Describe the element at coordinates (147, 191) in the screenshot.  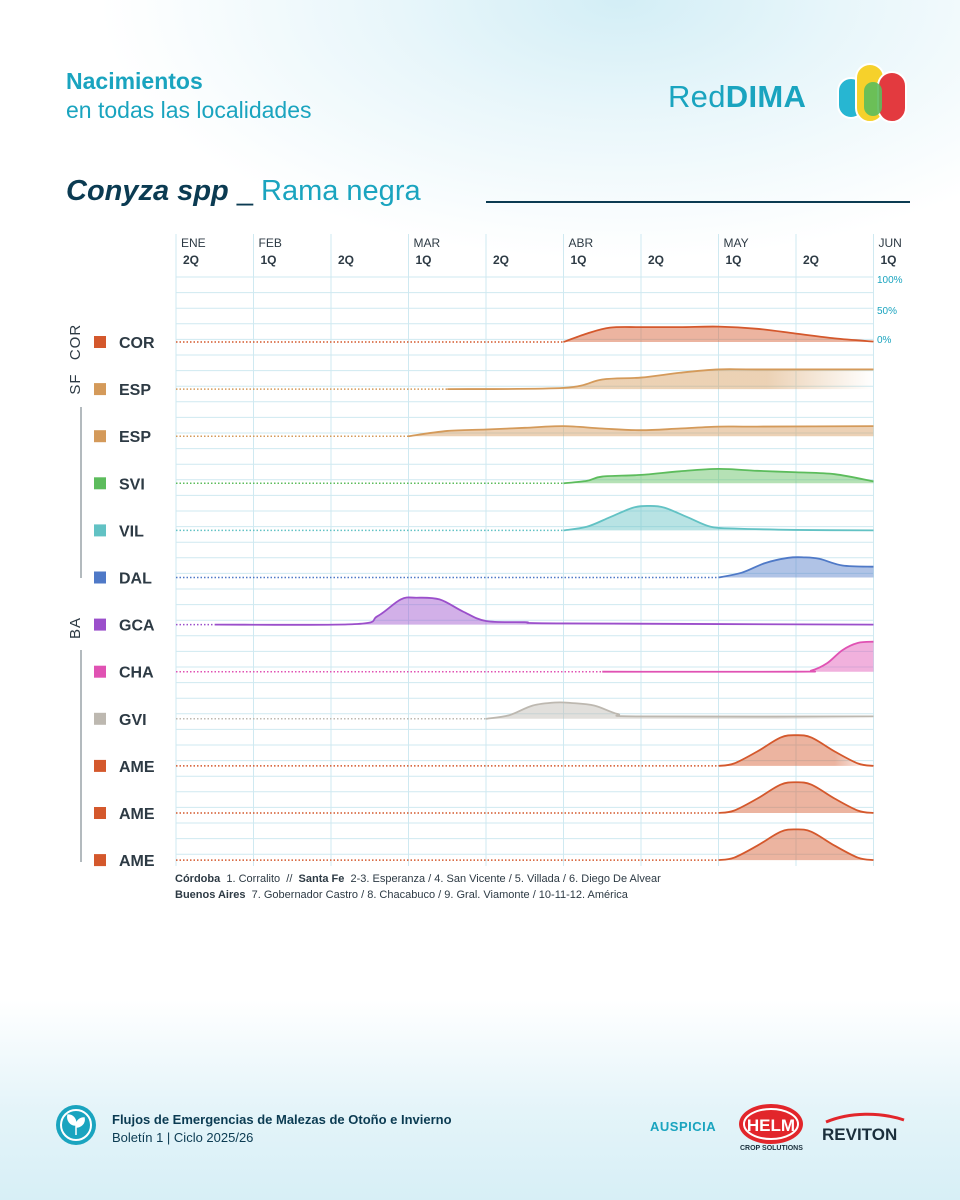
I see `species-scientific-name: Conyza spp` at that location.